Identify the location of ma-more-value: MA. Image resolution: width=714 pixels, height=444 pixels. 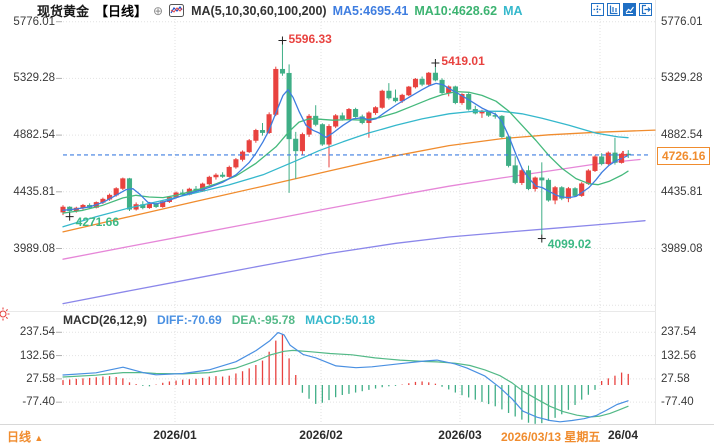
(513, 10).